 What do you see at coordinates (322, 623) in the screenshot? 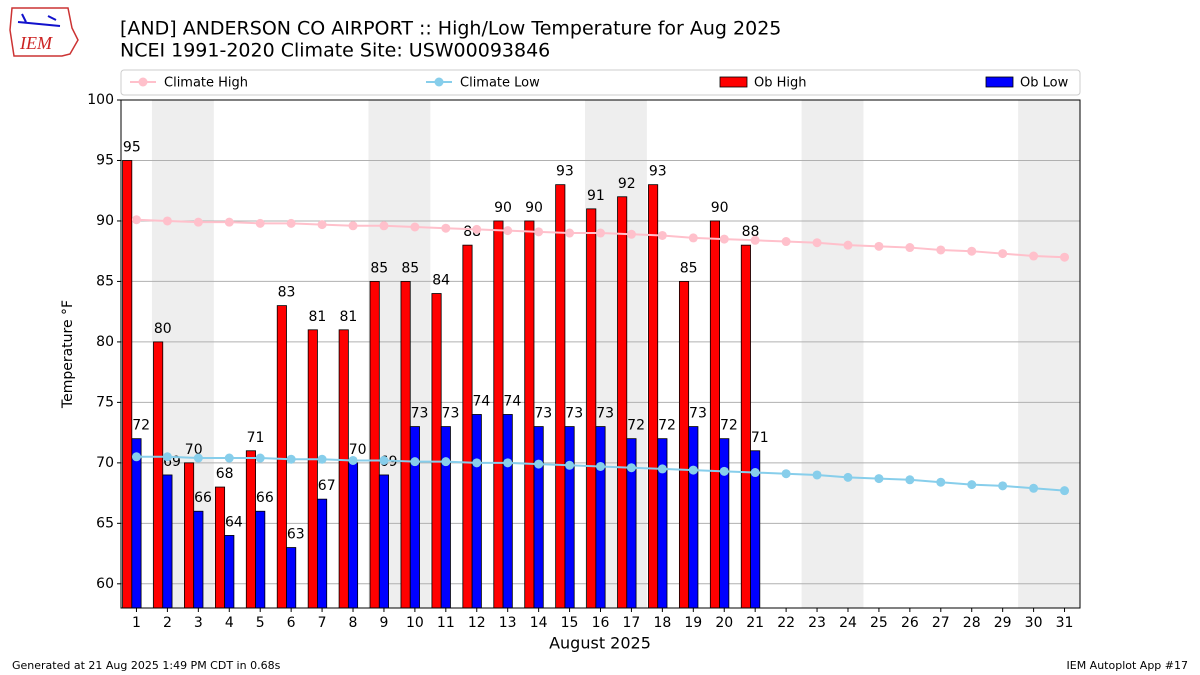
I see `x-tick-label: 7` at bounding box center [322, 623].